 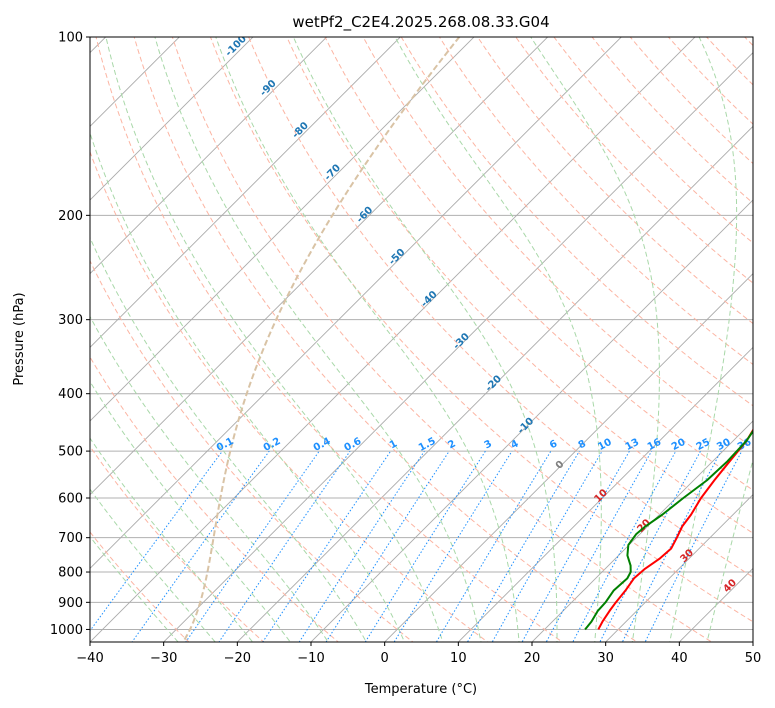 What do you see at coordinates (70, 216) in the screenshot?
I see `y-tick-label: 200` at bounding box center [70, 216].